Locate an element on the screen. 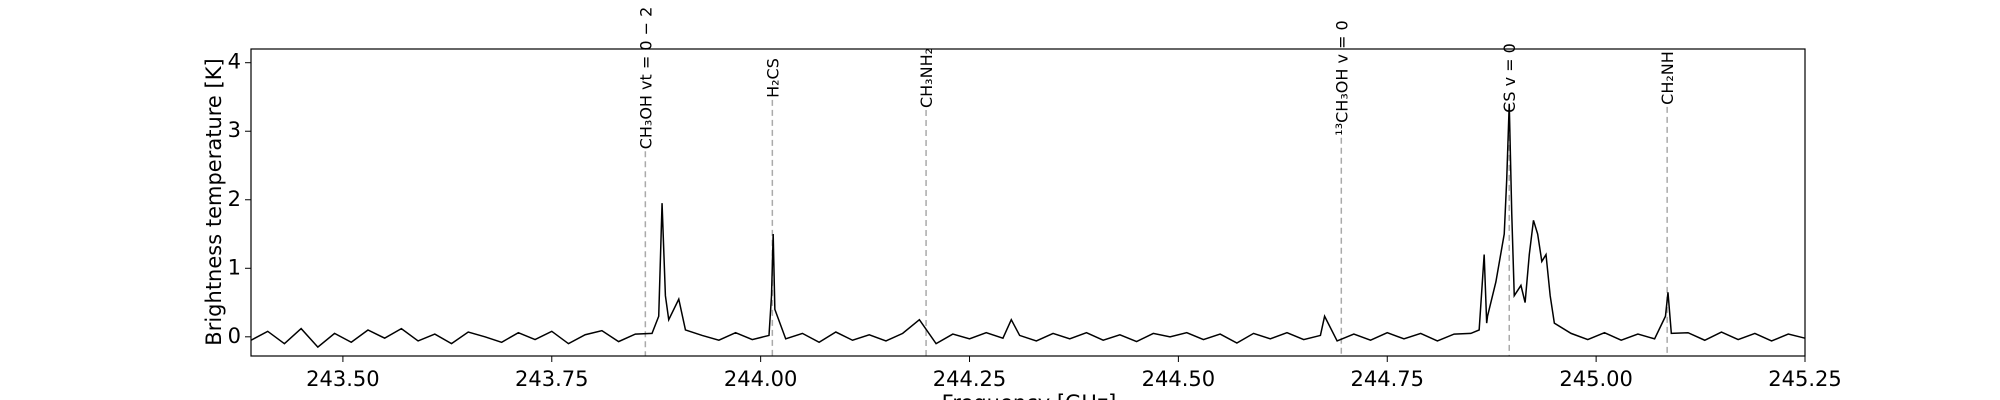  x-axis-label: Frequency [GHz] is located at coordinates (1029, 395).